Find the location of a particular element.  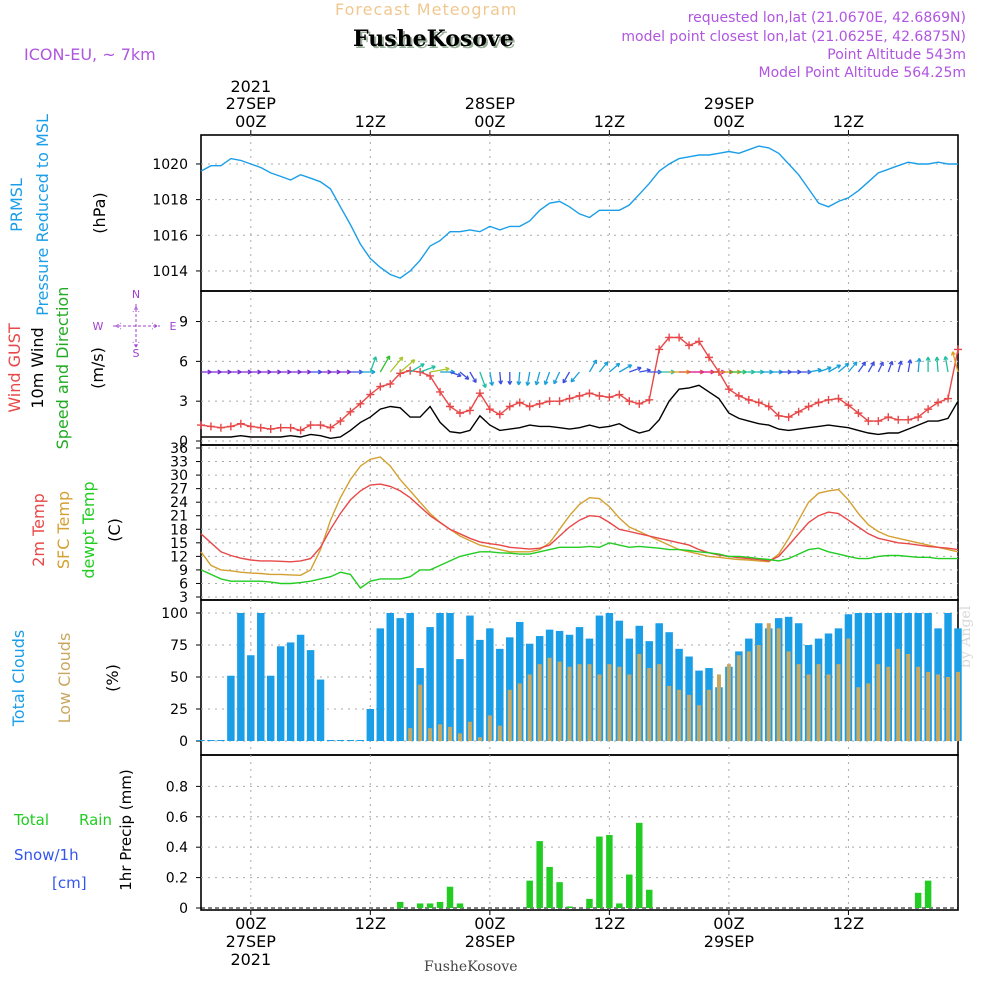

top-date-label: 28SEP is located at coordinates (490, 103).